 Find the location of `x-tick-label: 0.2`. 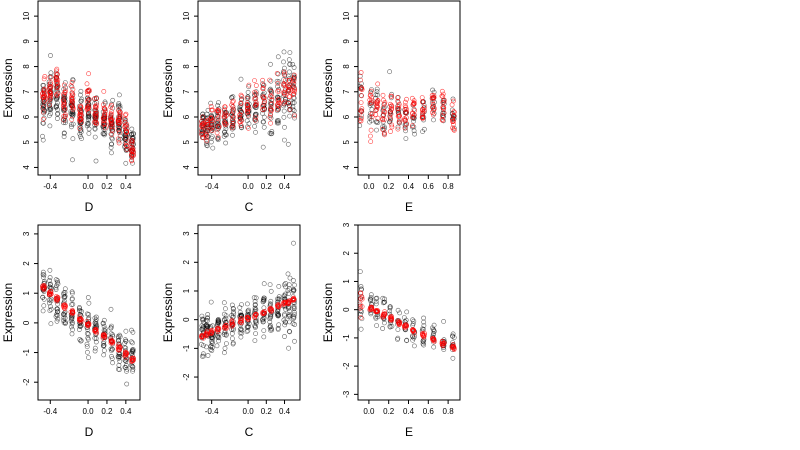

x-tick-label: 0.2 is located at coordinates (107, 186).